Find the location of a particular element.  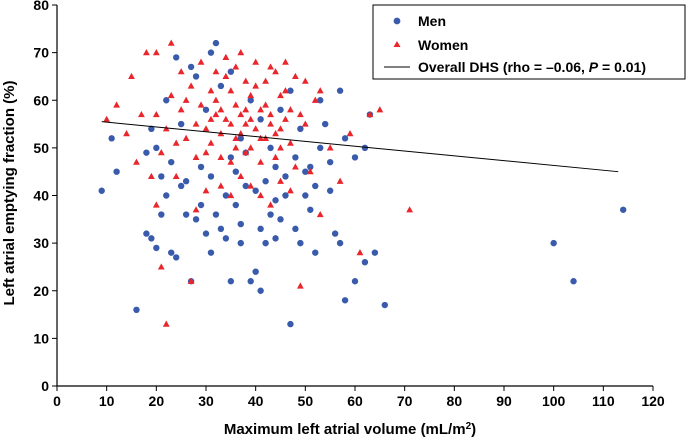

x-tick-label: 40 is located at coordinates (256, 401).